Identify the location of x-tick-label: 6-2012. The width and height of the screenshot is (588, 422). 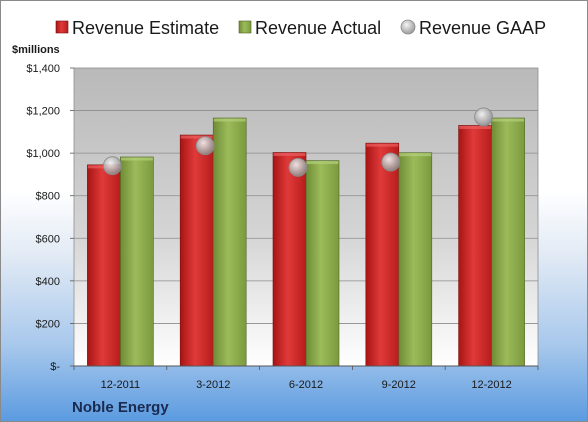
(306, 385).